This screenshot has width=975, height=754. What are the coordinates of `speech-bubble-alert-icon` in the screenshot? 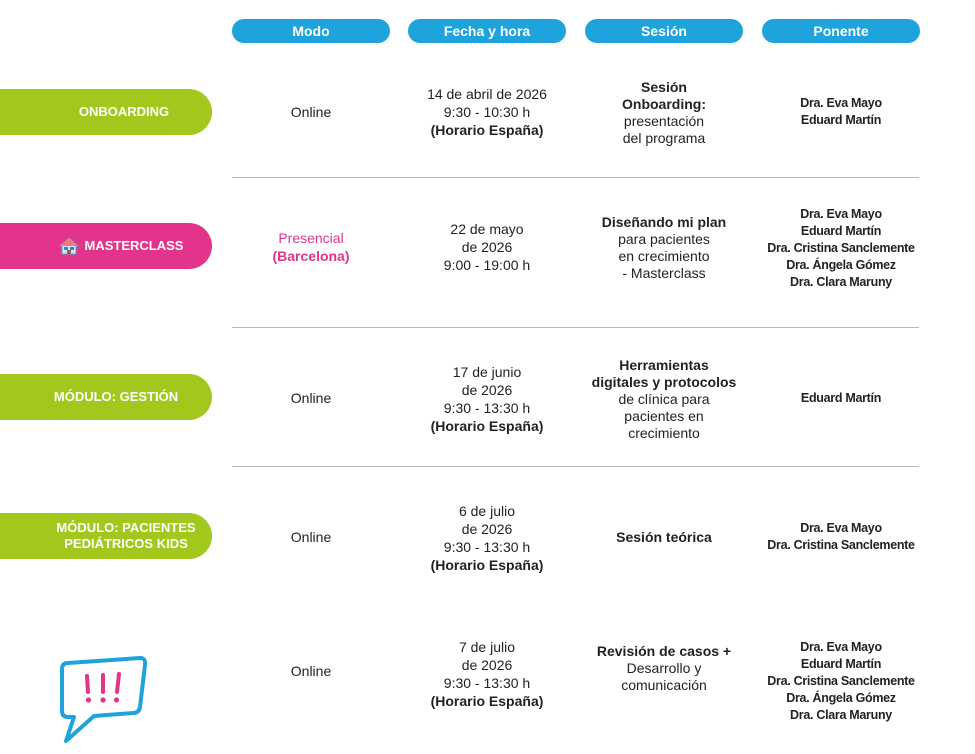 It's located at (102, 700).